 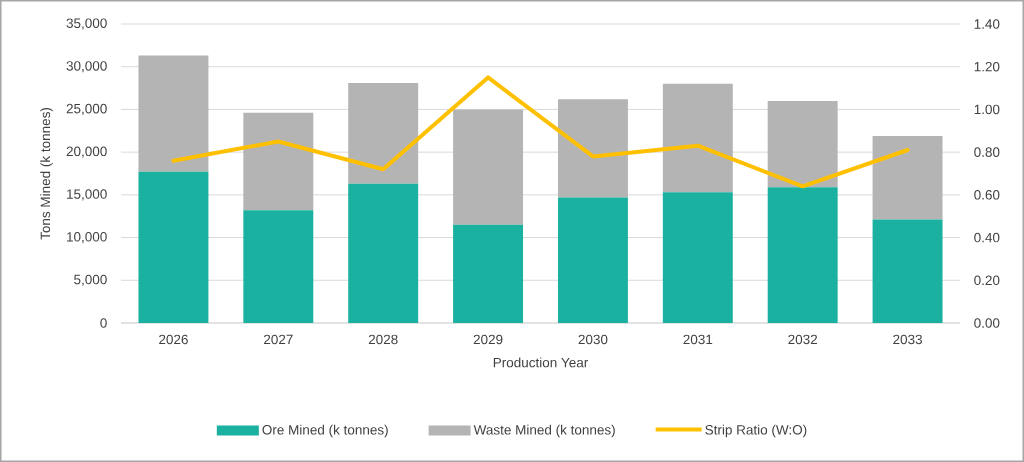 I want to click on x-tick-label: 2032, so click(x=803, y=339).